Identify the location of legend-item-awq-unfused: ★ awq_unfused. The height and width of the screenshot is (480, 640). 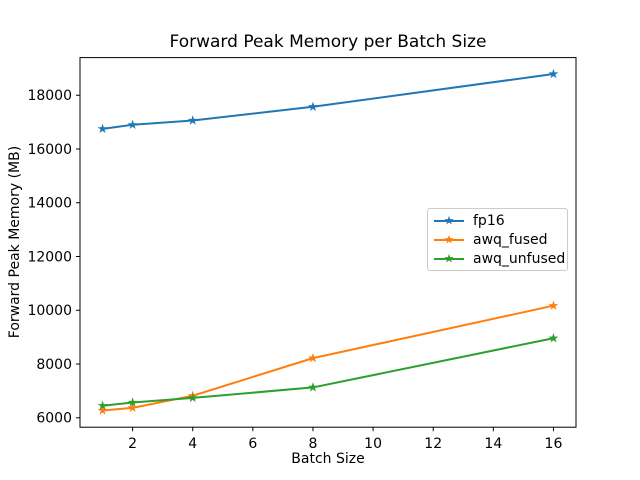
(499, 259).